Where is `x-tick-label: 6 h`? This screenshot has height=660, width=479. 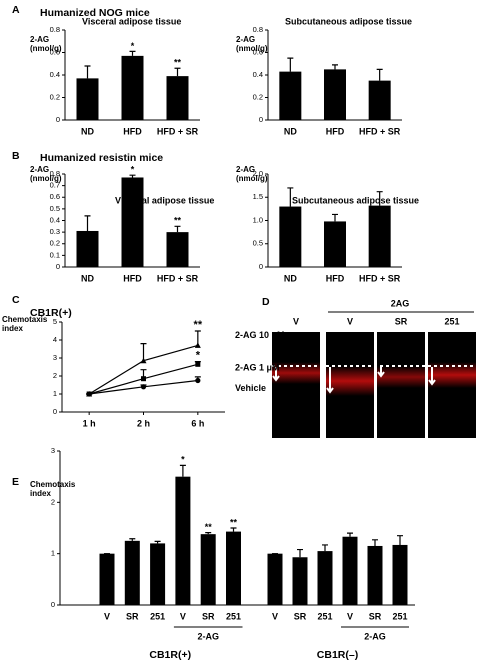 x-tick-label: 6 h is located at coordinates (197, 423).